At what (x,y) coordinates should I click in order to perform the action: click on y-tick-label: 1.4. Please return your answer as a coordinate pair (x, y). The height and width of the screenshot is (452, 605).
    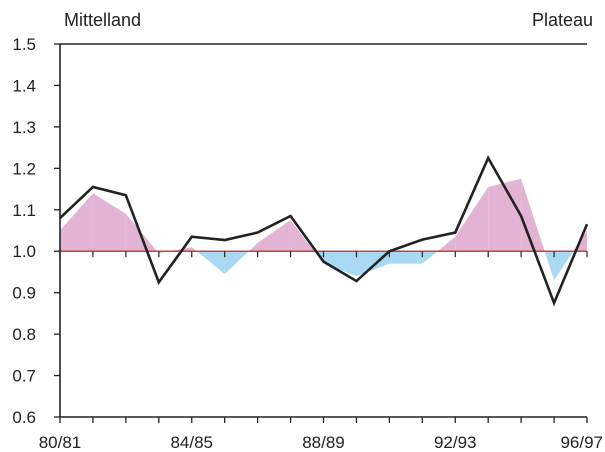
    Looking at the image, I should click on (24, 85).